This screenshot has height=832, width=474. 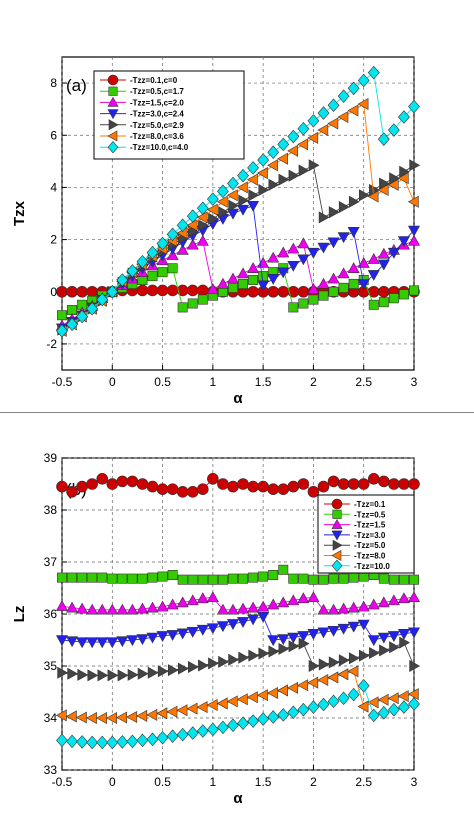 What do you see at coordinates (157, 125) in the screenshot?
I see `legend-label: -Tzz=5.0,c=2.9` at bounding box center [157, 125].